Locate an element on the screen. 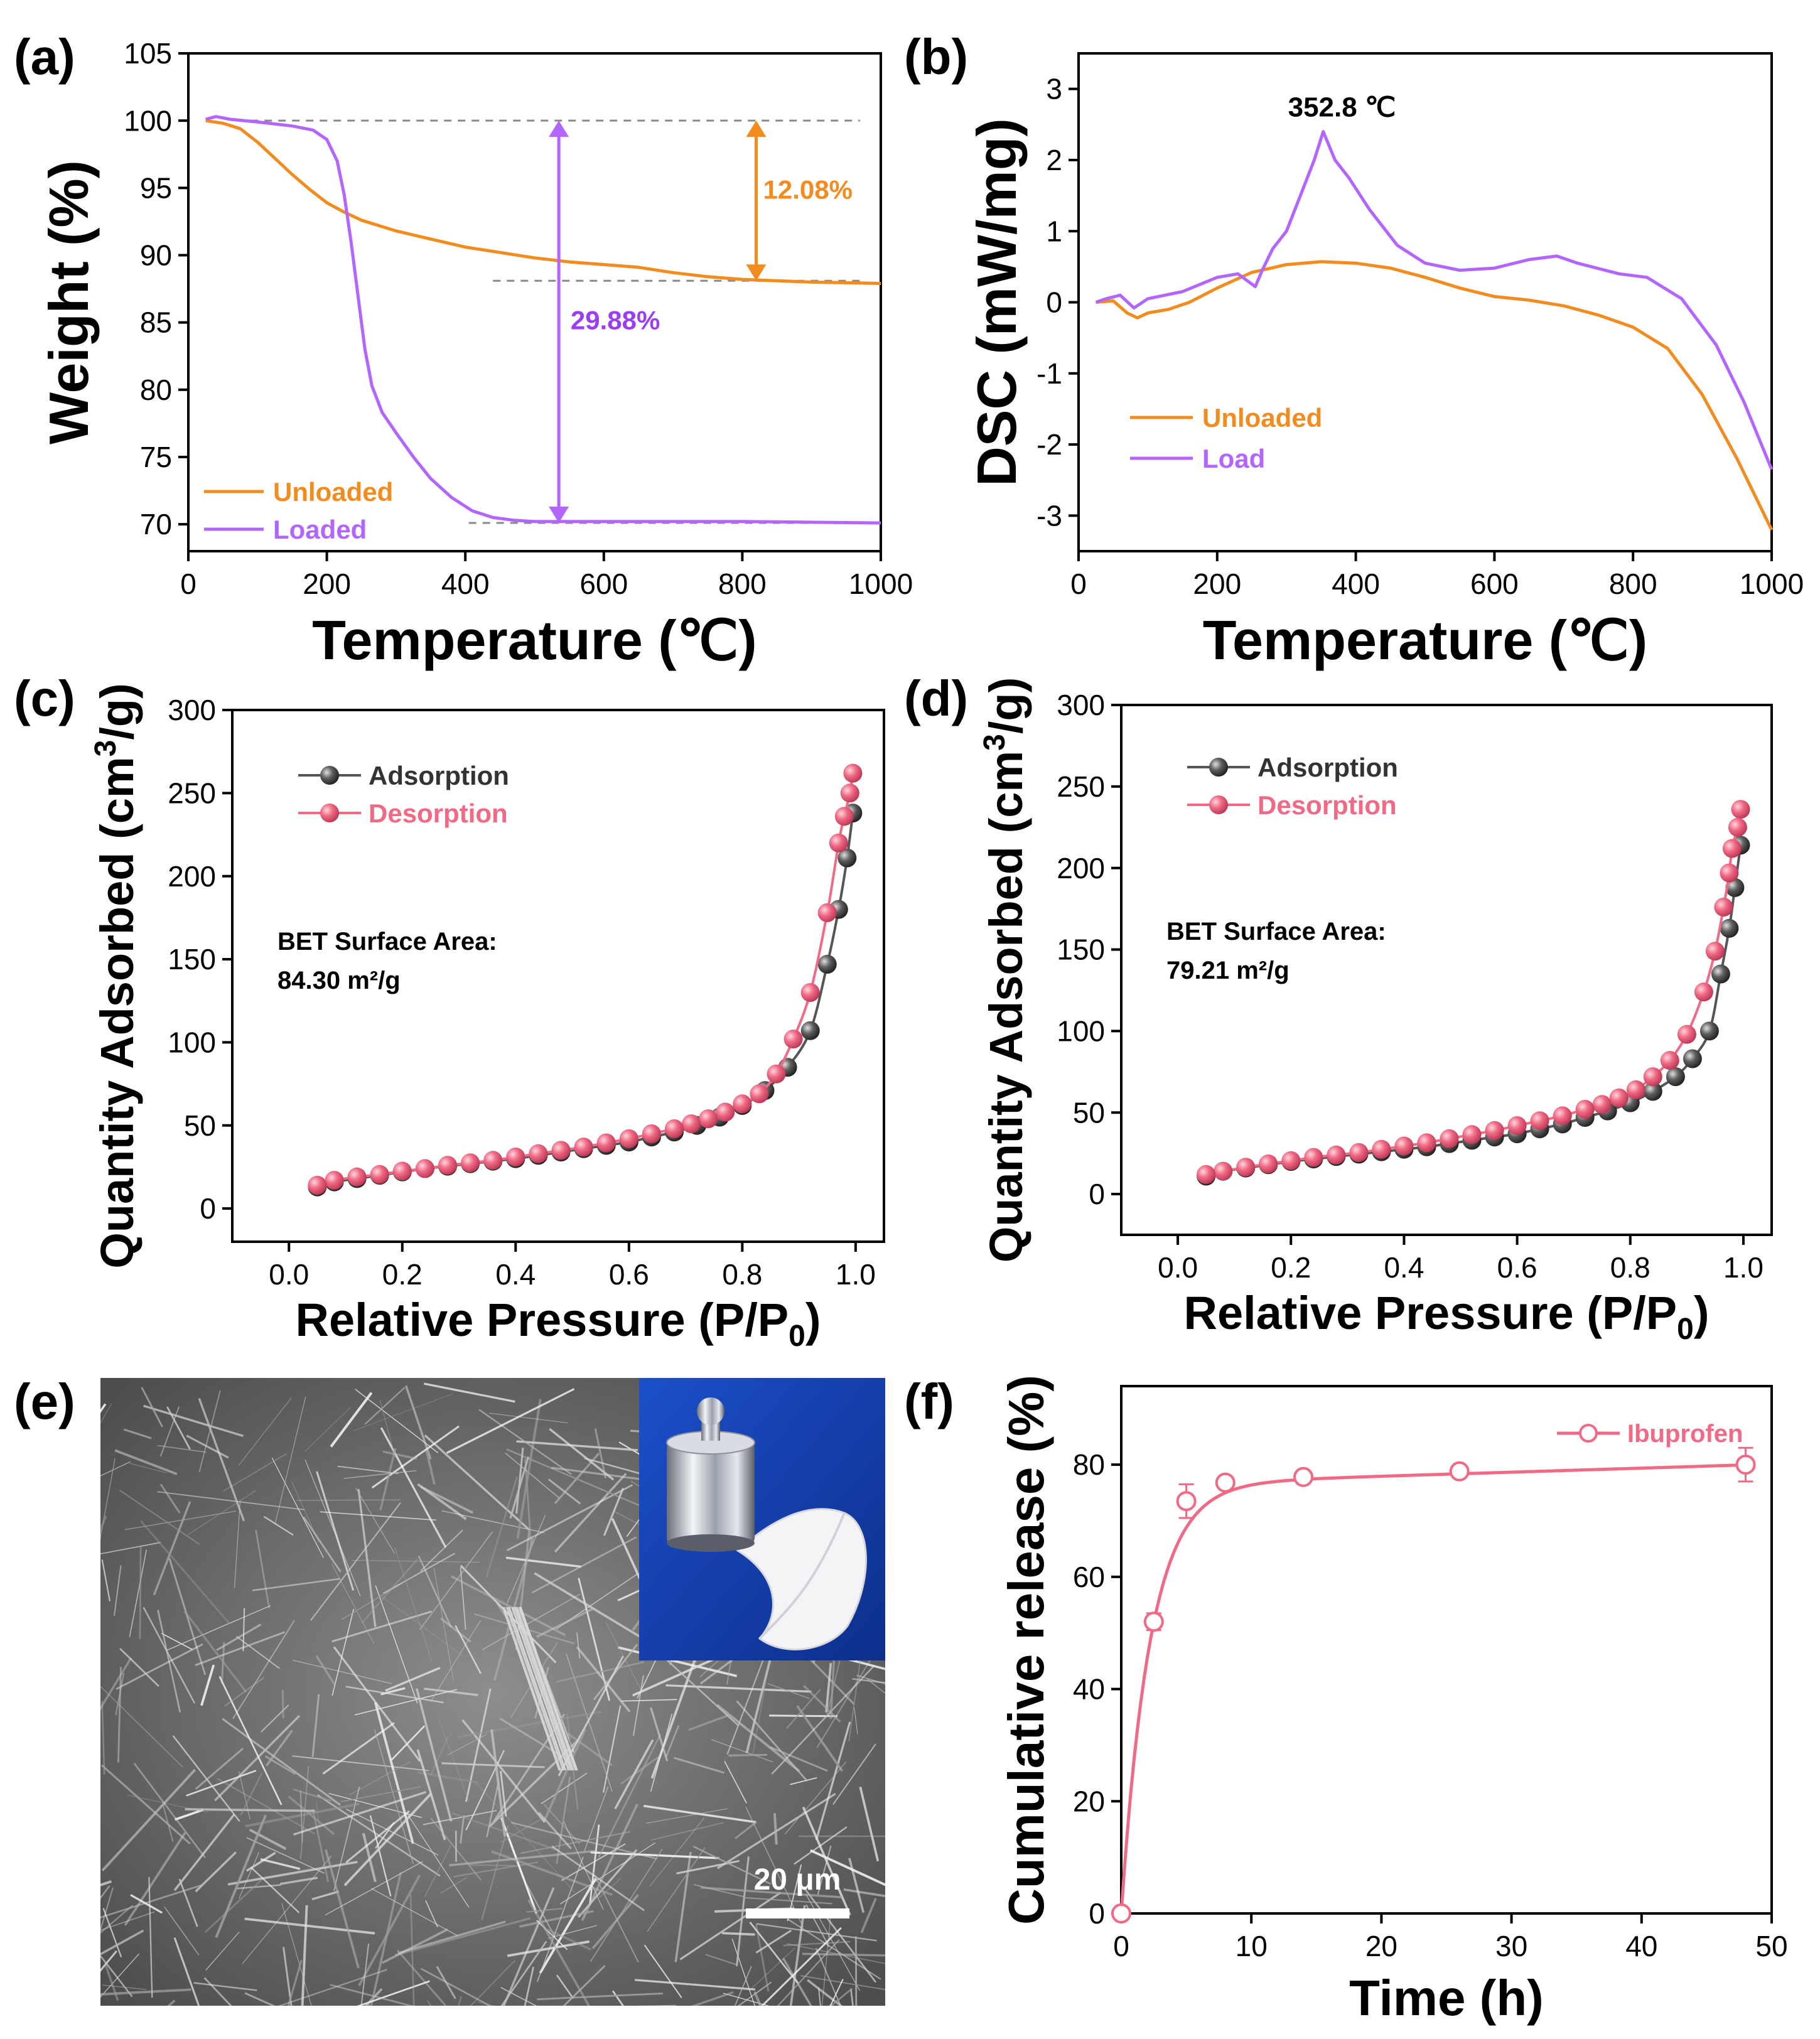  annotation-unloaded-loss: 12.08% is located at coordinates (807, 189).